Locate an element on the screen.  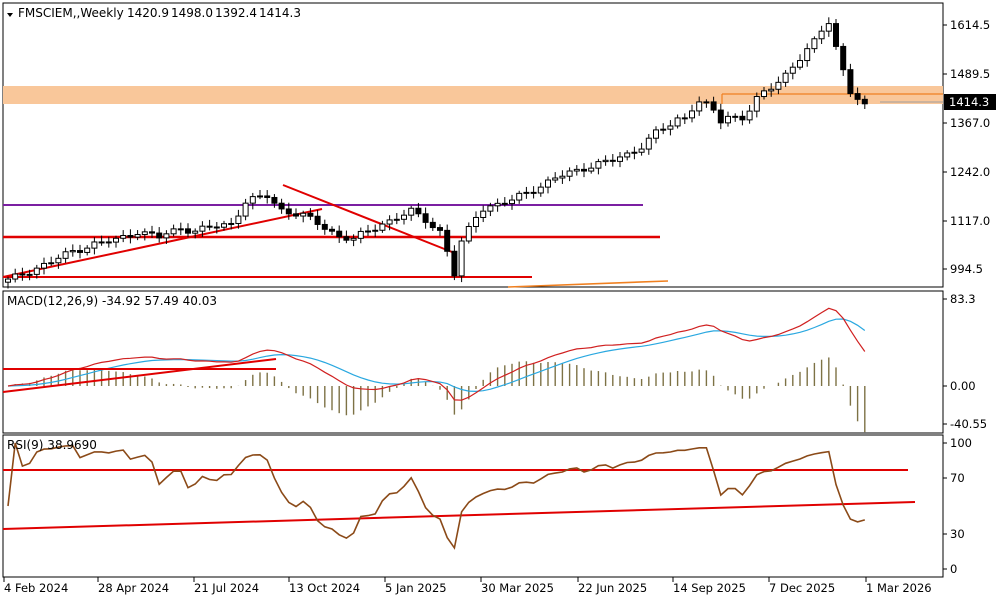
macd-tick-label: 0.00 is located at coordinates (963, 386).